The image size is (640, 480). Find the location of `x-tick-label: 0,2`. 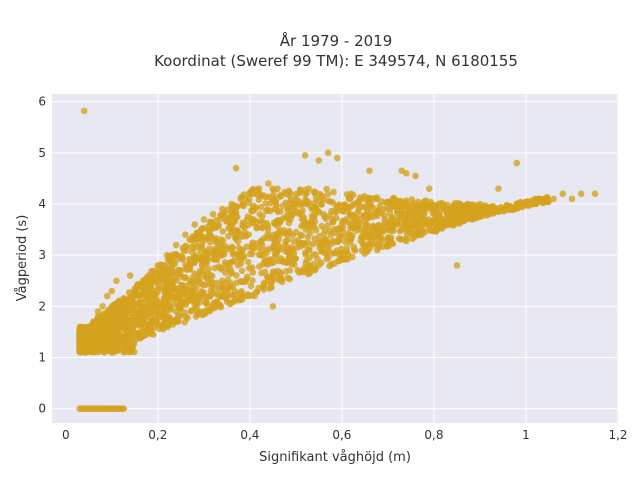

x-tick-label: 0,2 is located at coordinates (157, 435).